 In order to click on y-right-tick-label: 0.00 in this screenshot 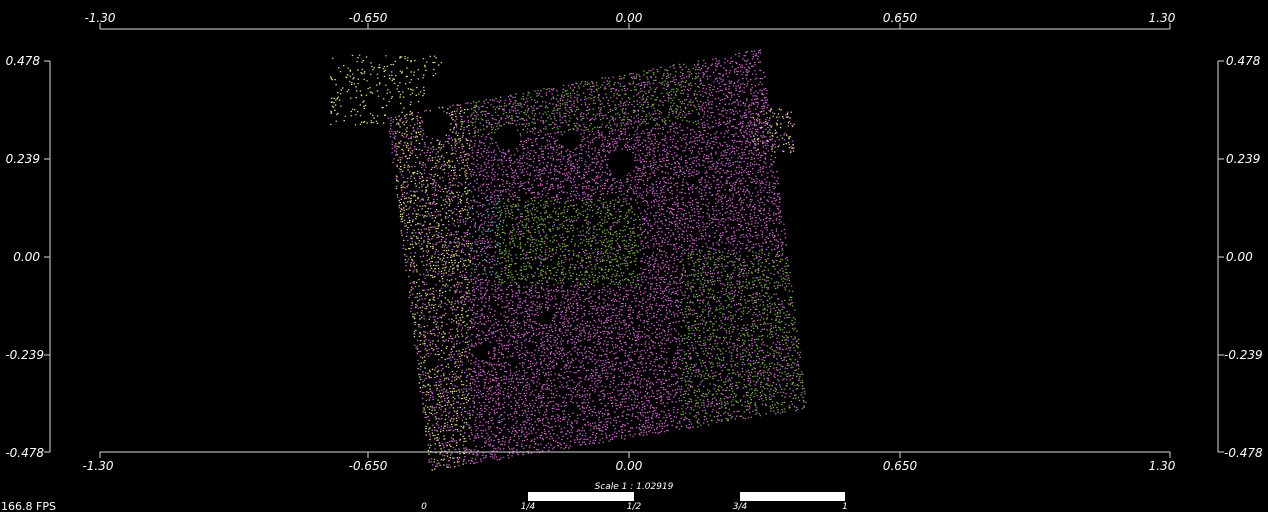, I will do `click(1239, 257)`.